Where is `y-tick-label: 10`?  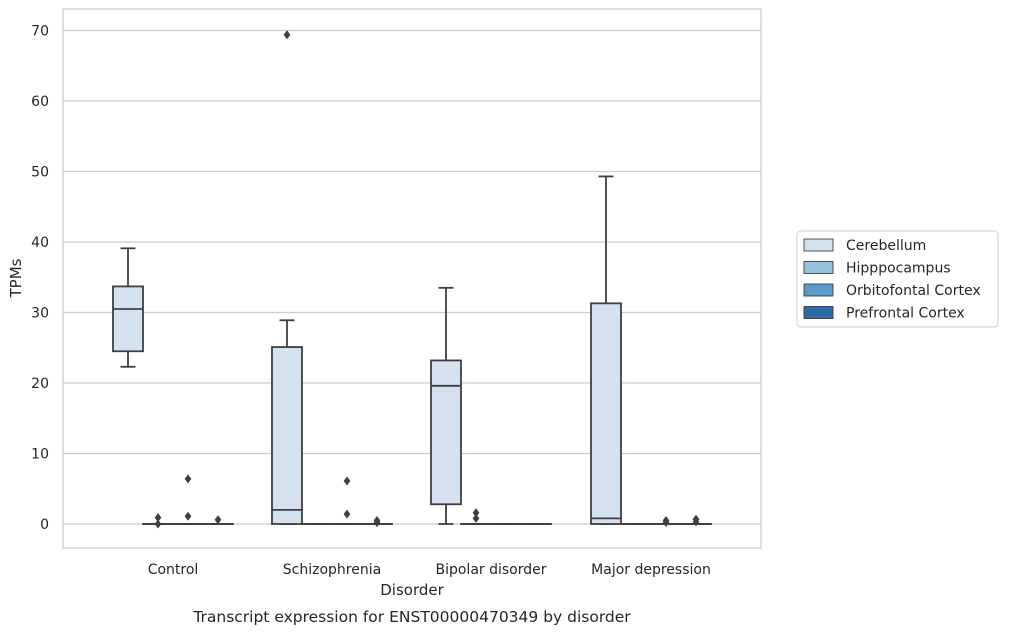
y-tick-label: 10 is located at coordinates (40, 455).